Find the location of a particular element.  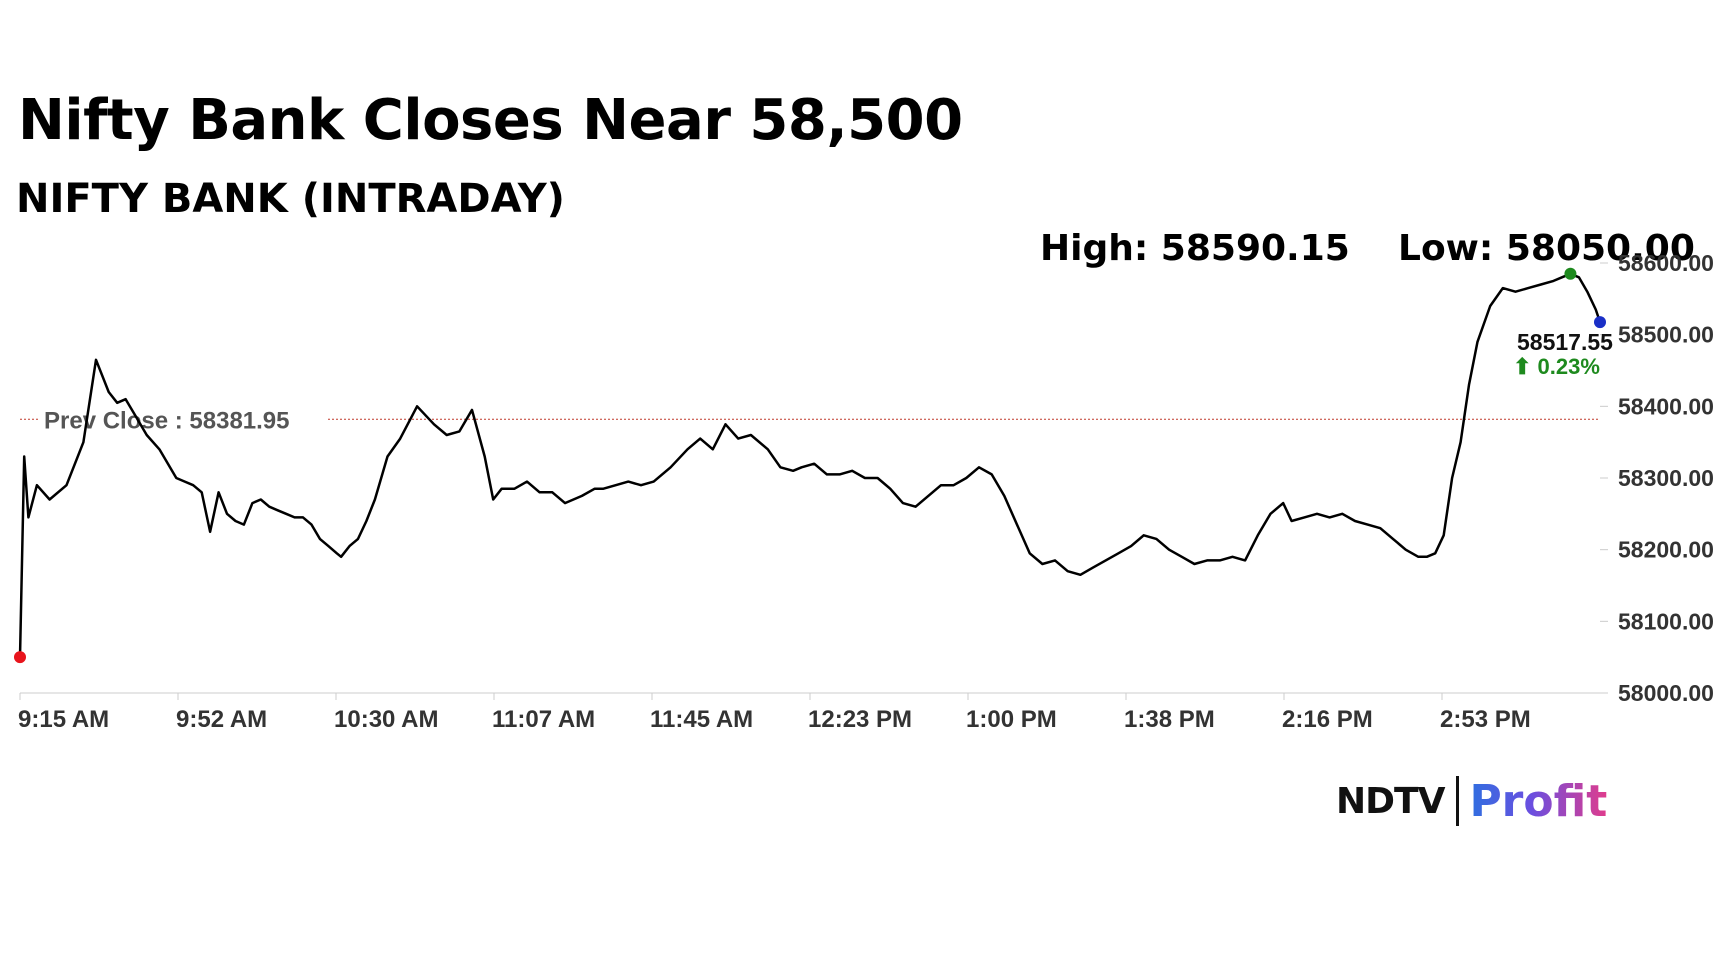

logo-divider is located at coordinates (1458, 801).